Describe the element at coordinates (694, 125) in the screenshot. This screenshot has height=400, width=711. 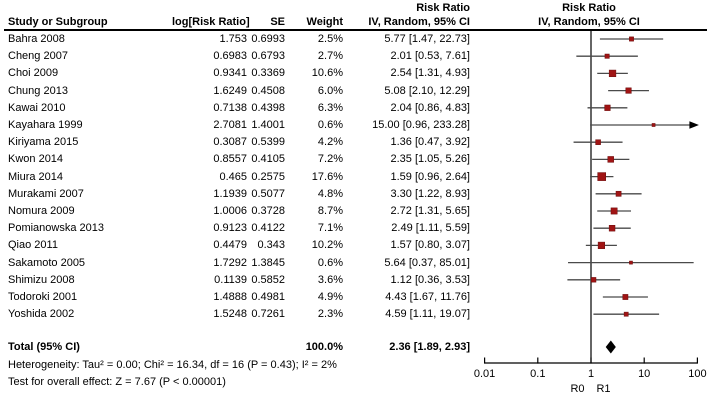
I see `ci-arrow-right` at that location.